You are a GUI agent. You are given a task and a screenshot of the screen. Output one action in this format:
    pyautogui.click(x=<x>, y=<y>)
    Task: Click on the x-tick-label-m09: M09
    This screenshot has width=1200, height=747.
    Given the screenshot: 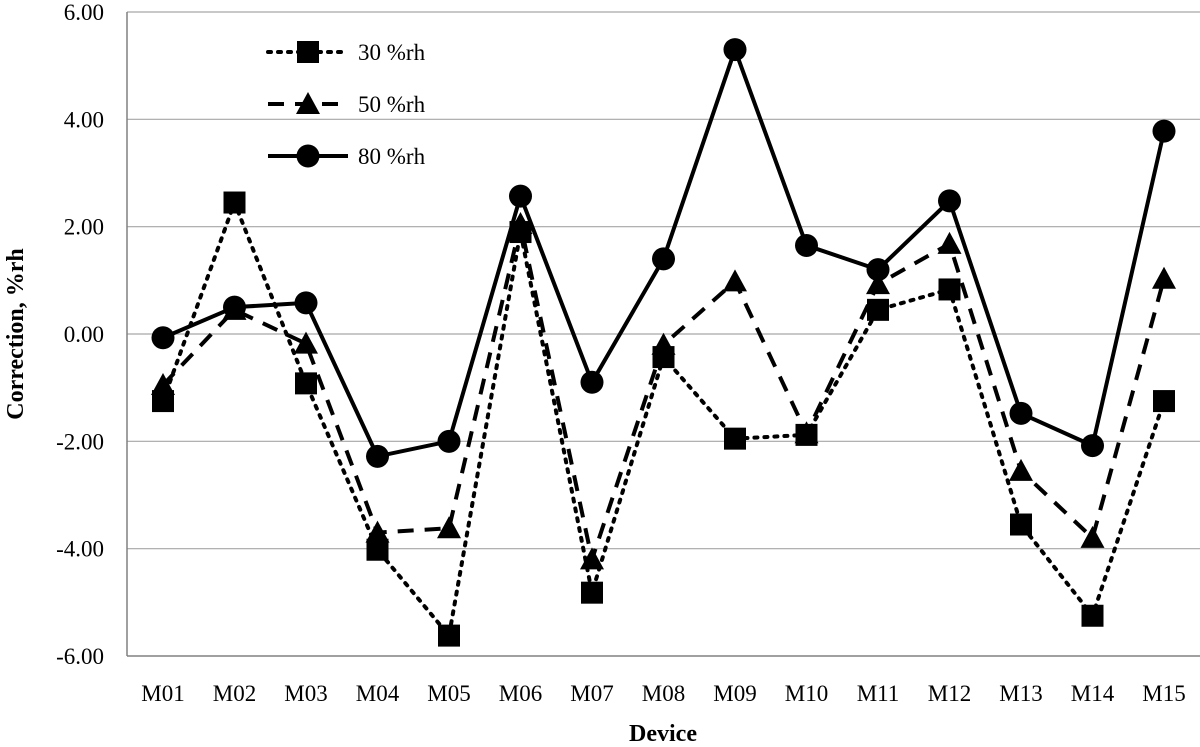 What is the action you would take?
    pyautogui.click(x=734, y=693)
    